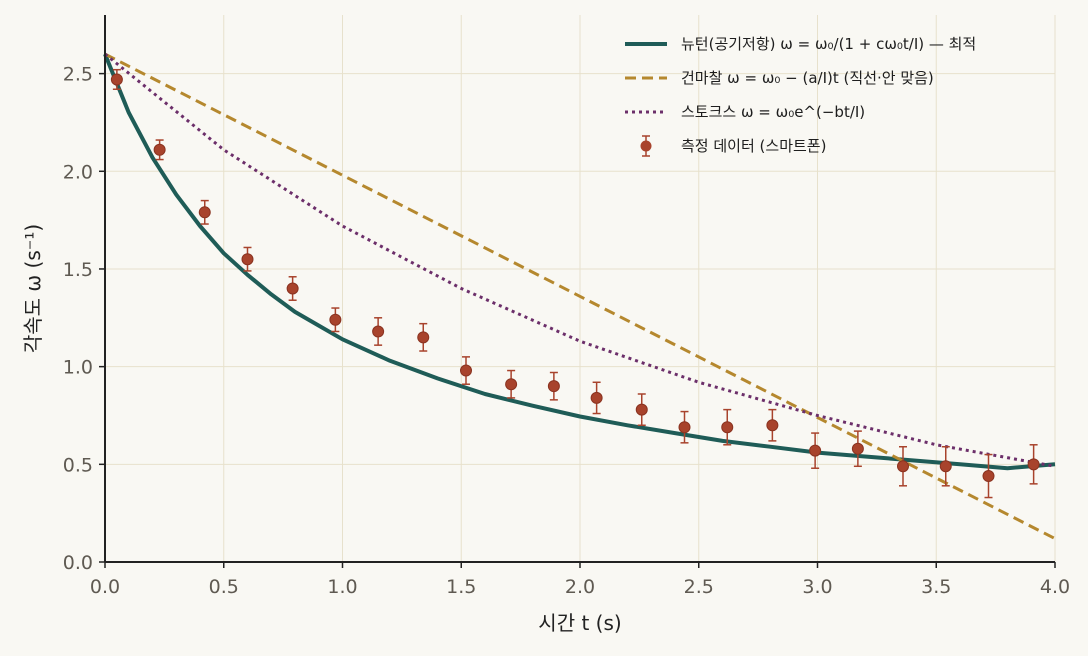 This screenshot has height=656, width=1088. What do you see at coordinates (579, 623) in the screenshot?
I see `x-axis-title: 시간 t (s)` at bounding box center [579, 623].